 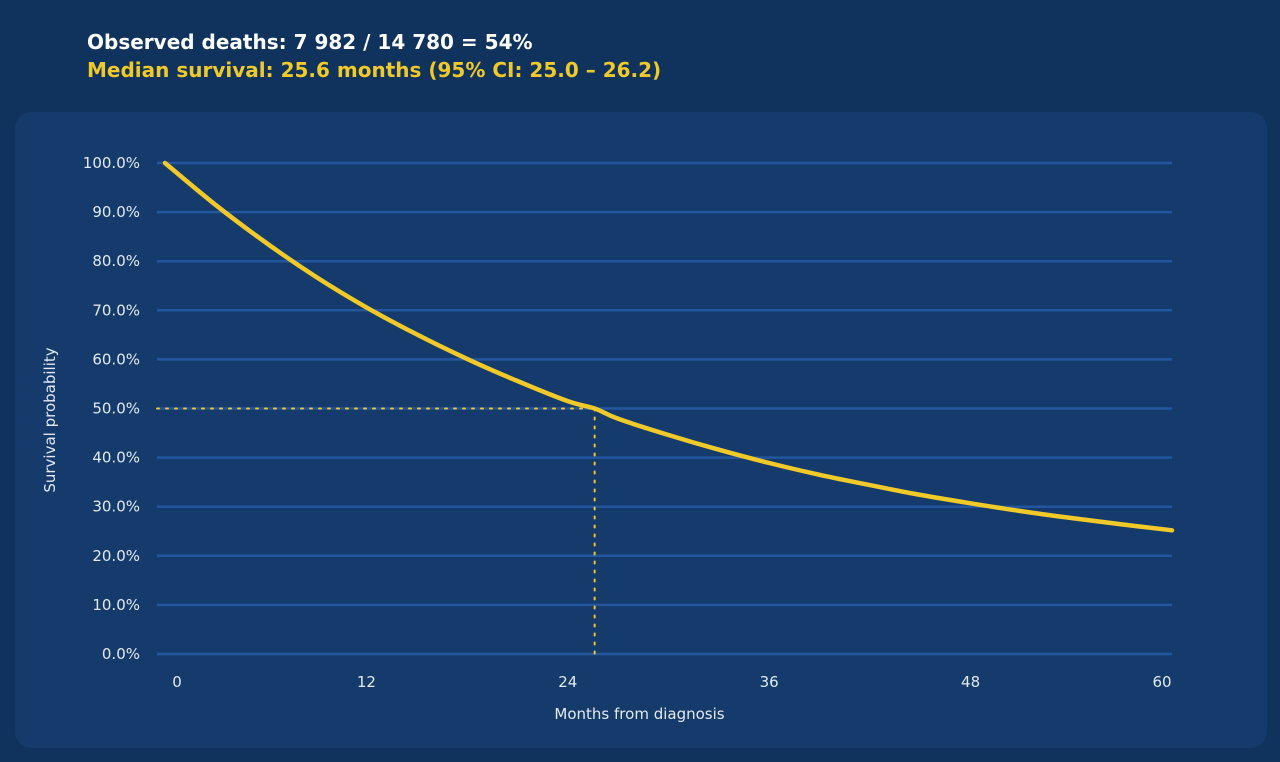 I want to click on observed-deaths-label: Observed deaths: 7 982 / 14 780 = 54%, so click(x=310, y=42).